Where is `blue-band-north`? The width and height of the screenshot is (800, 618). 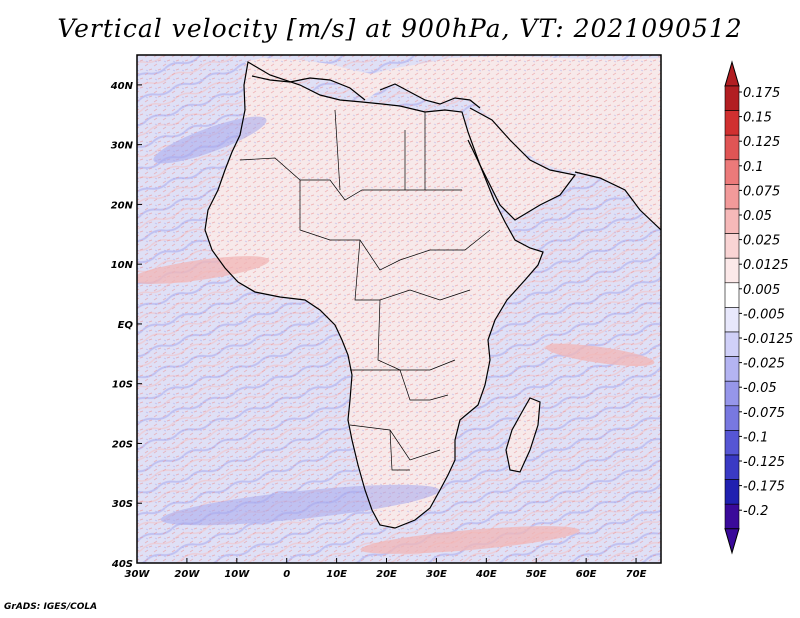 blue-band-north is located at coordinates (210, 140).